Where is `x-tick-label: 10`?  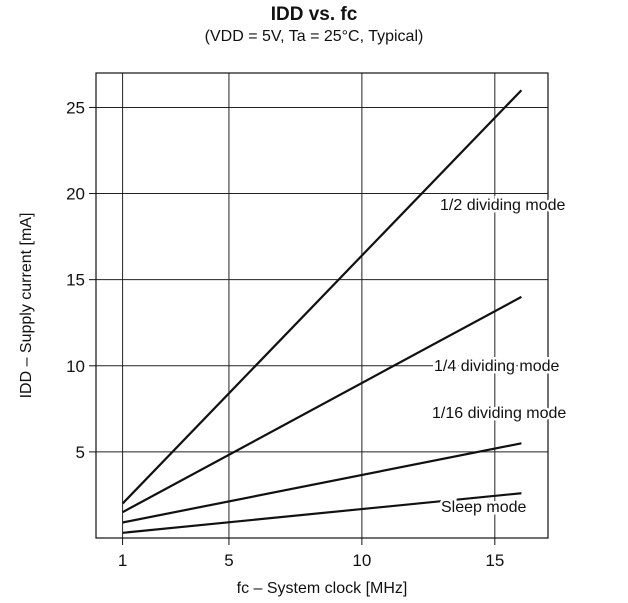 x-tick-label: 10 is located at coordinates (361, 560).